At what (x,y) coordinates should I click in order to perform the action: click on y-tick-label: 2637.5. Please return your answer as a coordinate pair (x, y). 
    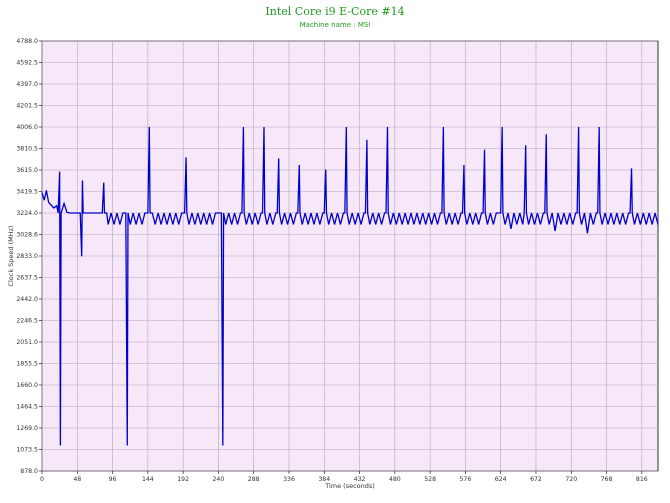
    Looking at the image, I should click on (27, 278).